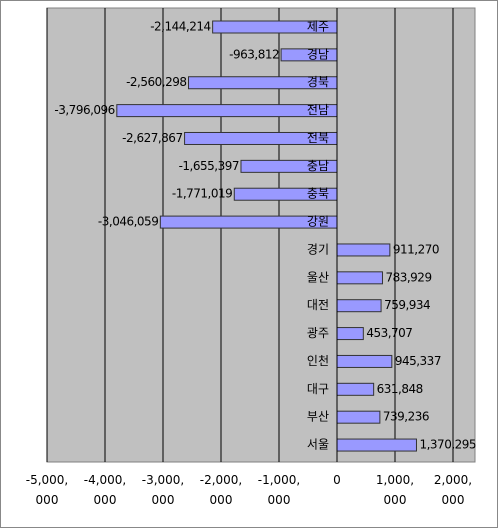 The width and height of the screenshot is (498, 528). Describe the element at coordinates (318, 194) in the screenshot. I see `category-label: 충북` at that location.